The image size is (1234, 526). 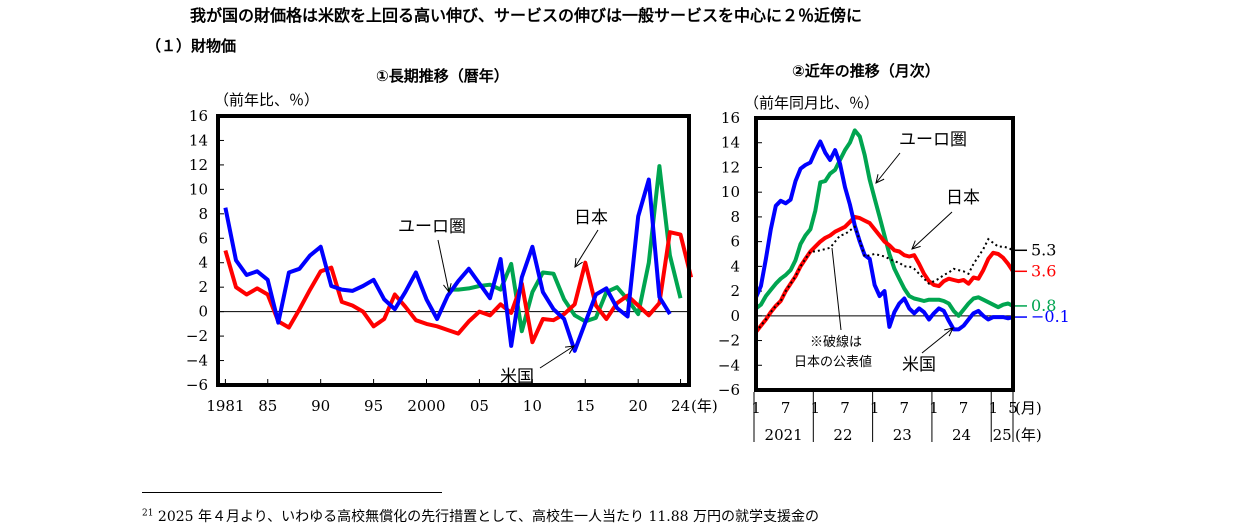 I want to click on chart2-title: ②近年の推移（月次）, so click(x=866, y=71).